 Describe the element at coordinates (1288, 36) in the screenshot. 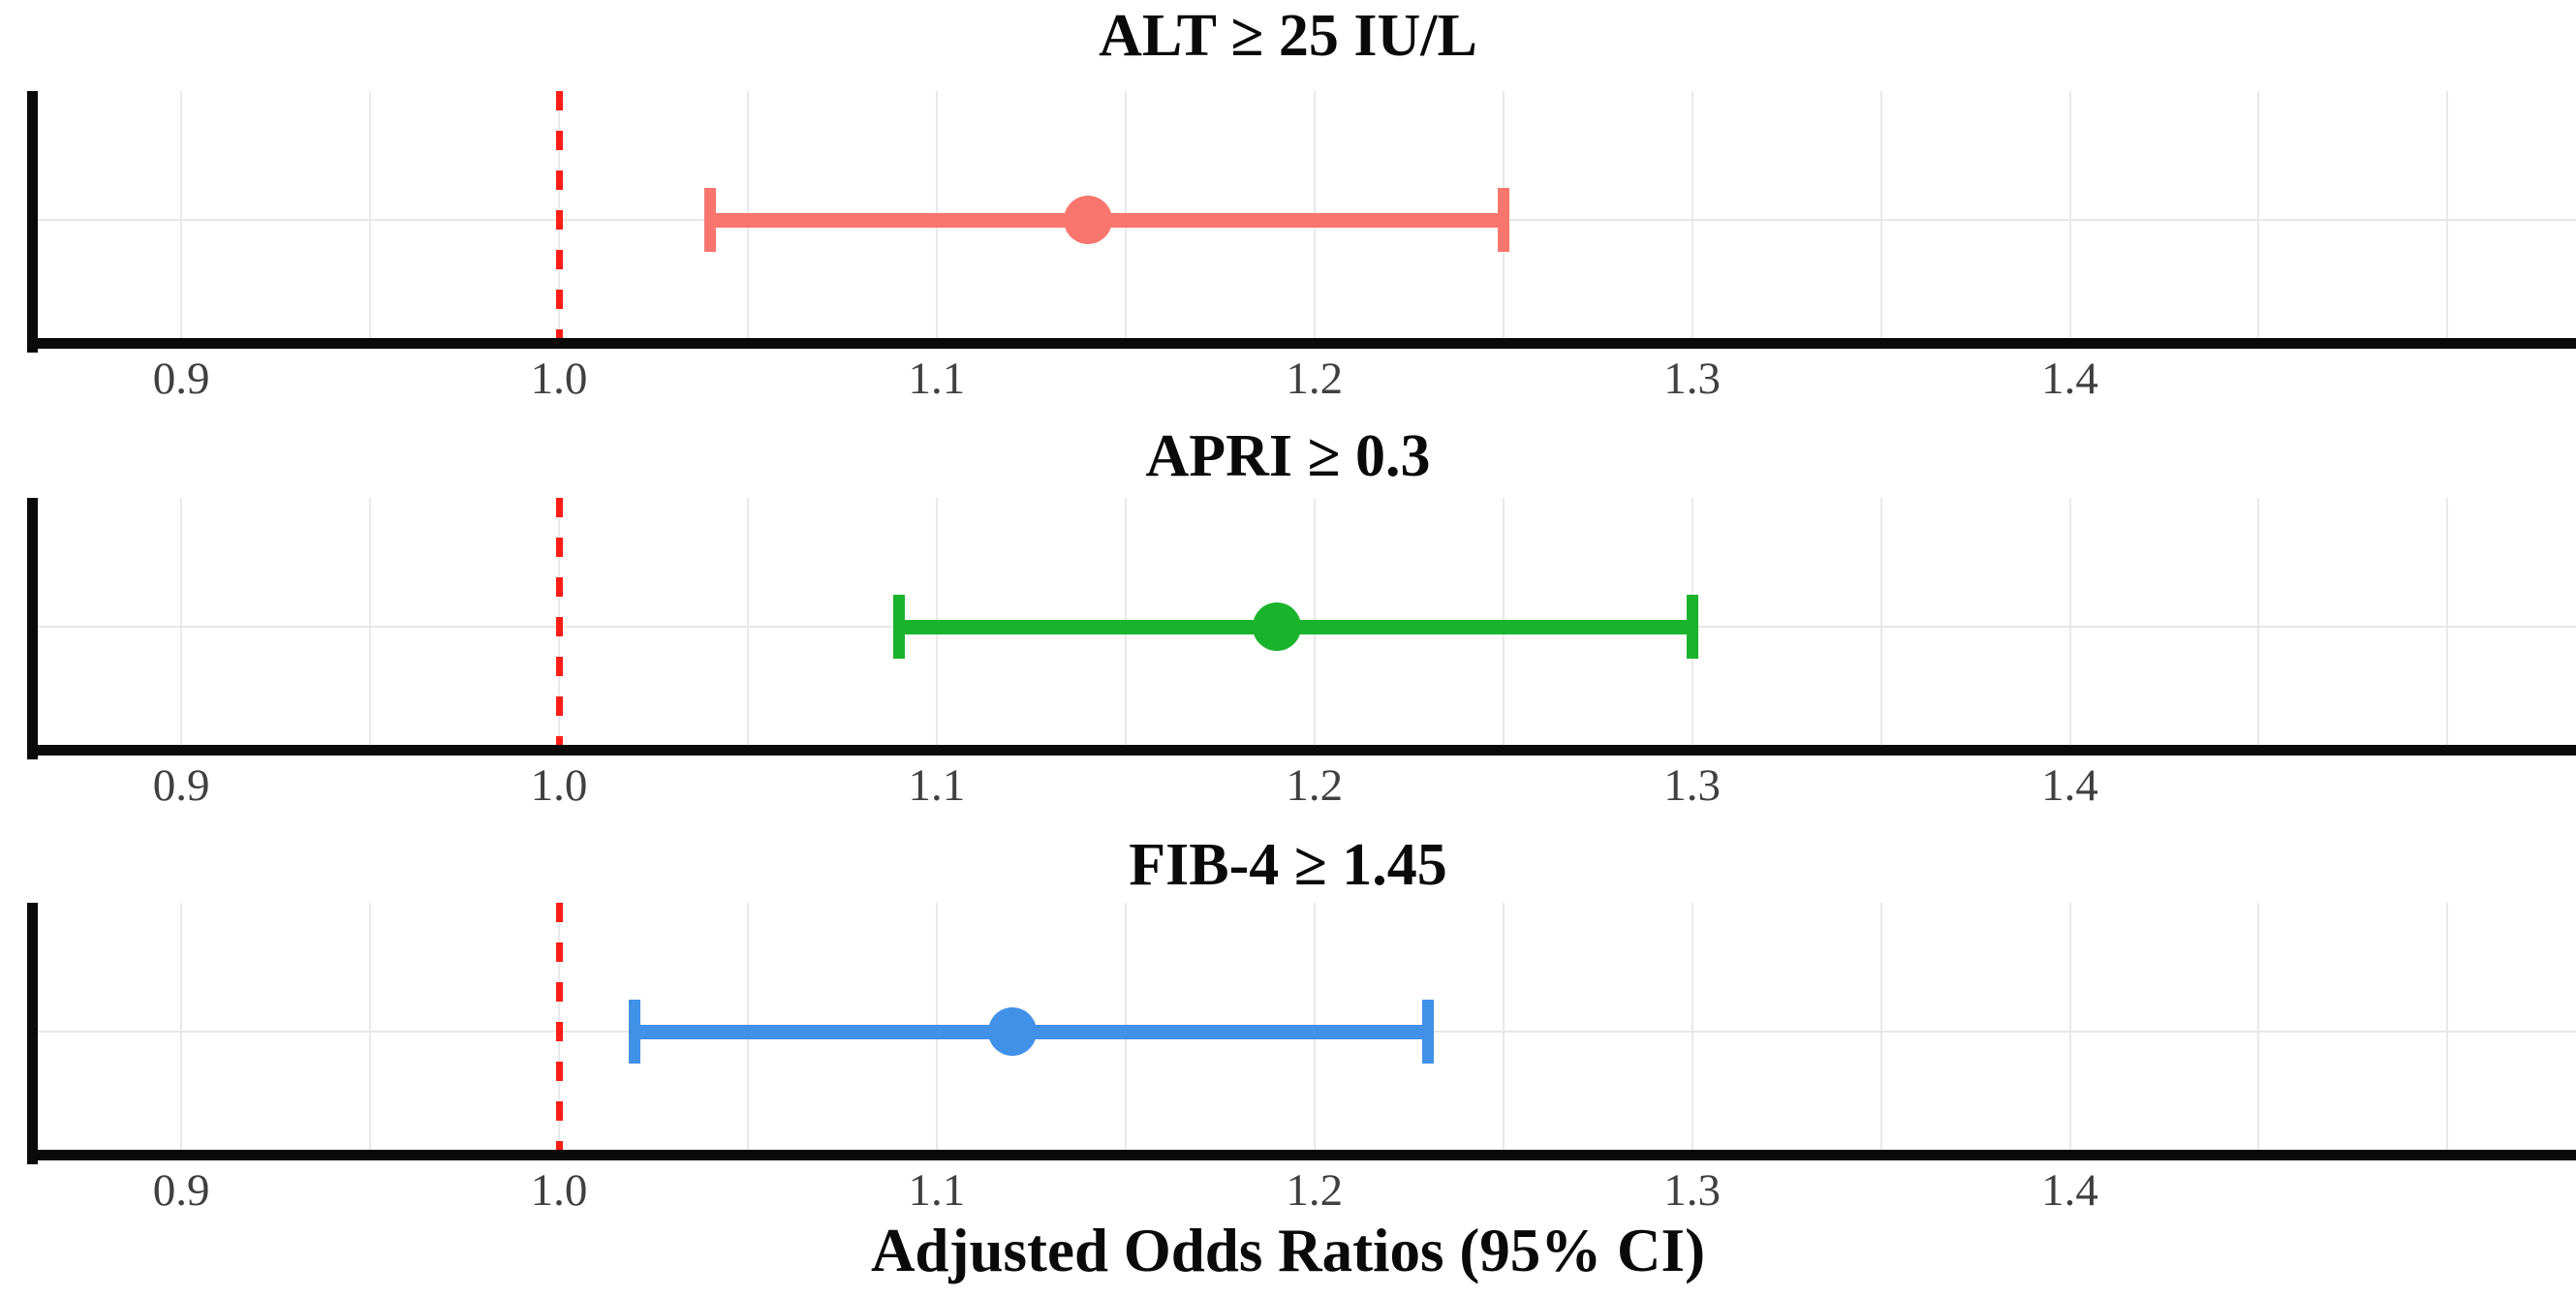

I see `panel-title-alt: ALT ≥ 25 IU/L` at that location.